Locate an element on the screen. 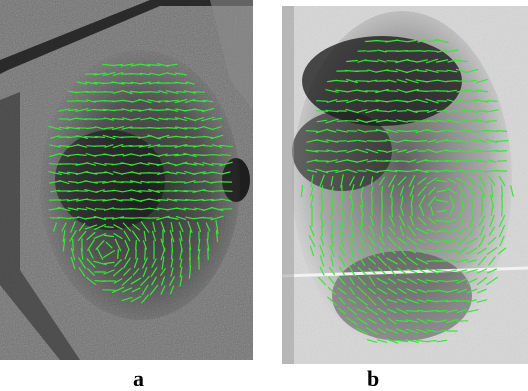 This screenshot has width=528, height=391. crease-line is located at coordinates (405, 272).